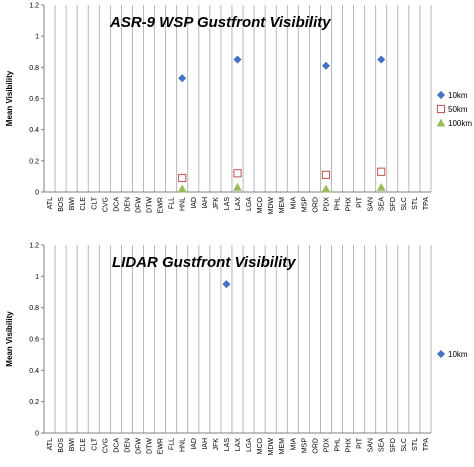 This screenshot has height=467, width=474. I want to click on y-tick-label: 1.2, so click(34, 6).